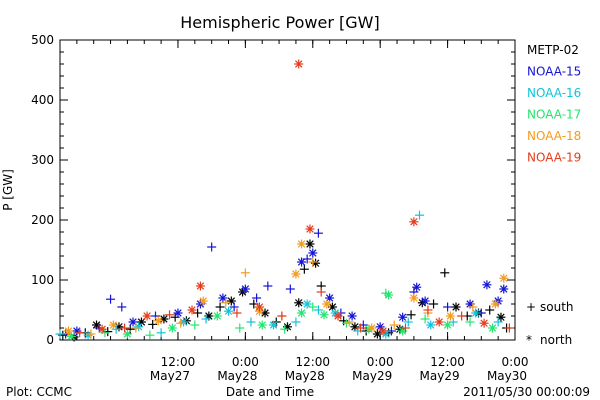 The width and height of the screenshot is (600, 400). Describe the element at coordinates (507, 376) in the screenshot. I see `x-tick-date-label: May30` at that location.